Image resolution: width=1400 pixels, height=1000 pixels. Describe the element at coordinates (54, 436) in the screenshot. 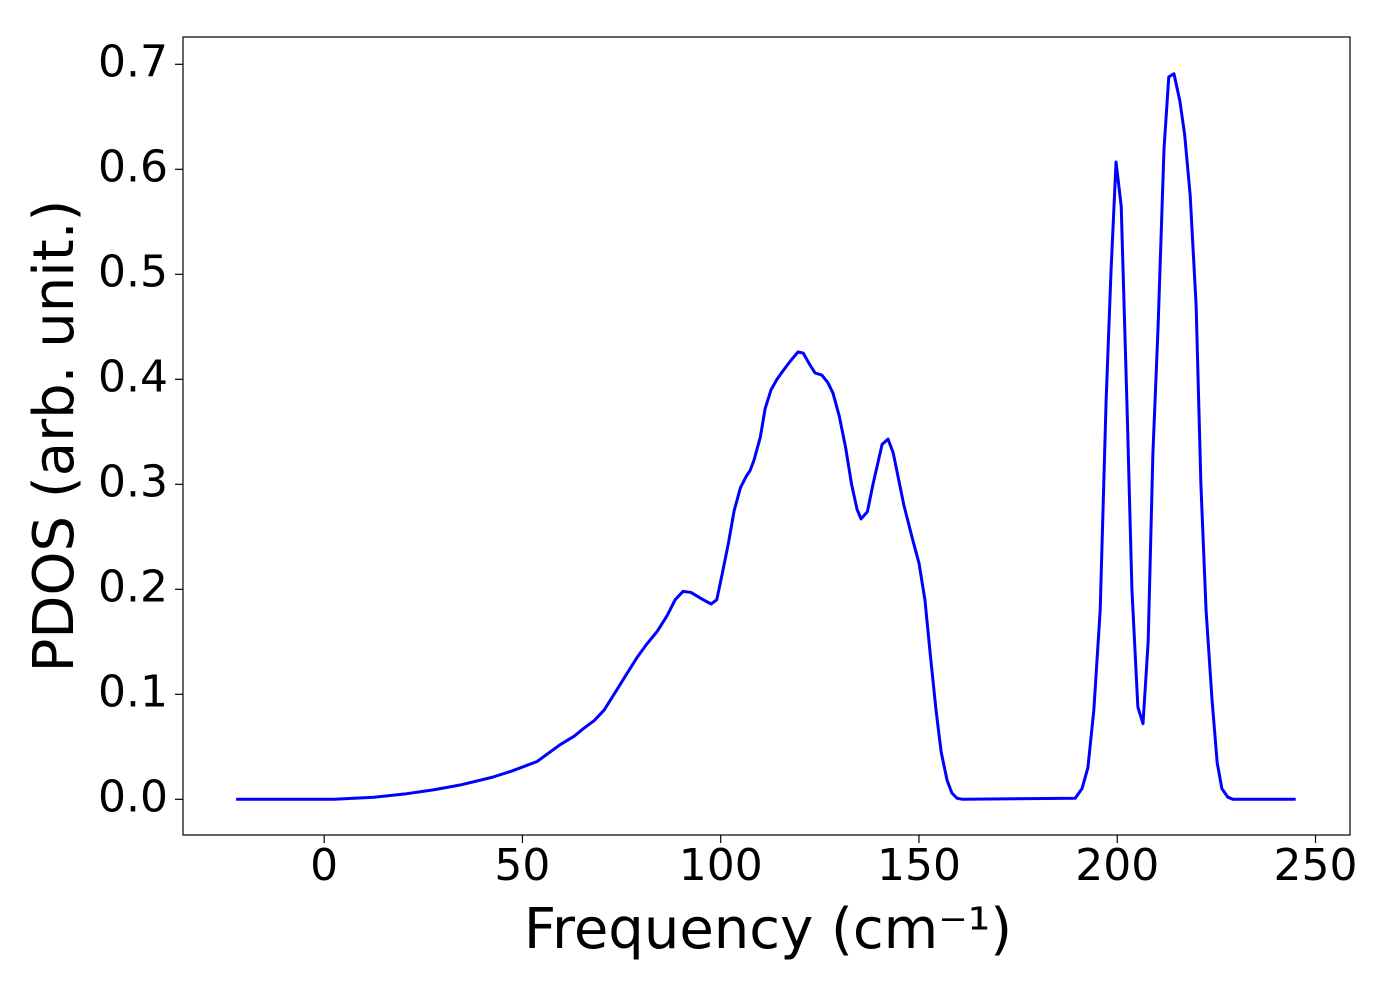

I see `y-axis-label: PDOS (arb. unit.)` at that location.